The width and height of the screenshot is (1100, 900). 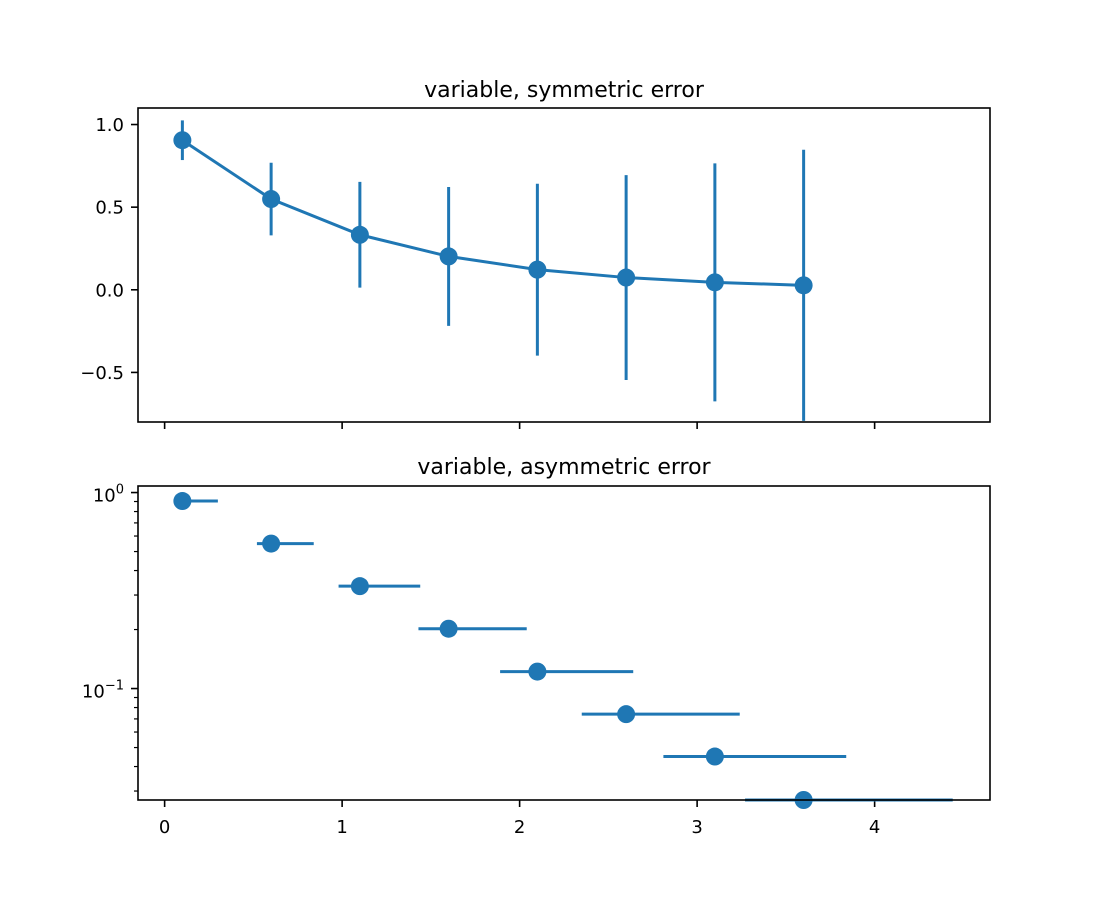 I want to click on y-tick-exponent: 0, so click(x=120, y=490).